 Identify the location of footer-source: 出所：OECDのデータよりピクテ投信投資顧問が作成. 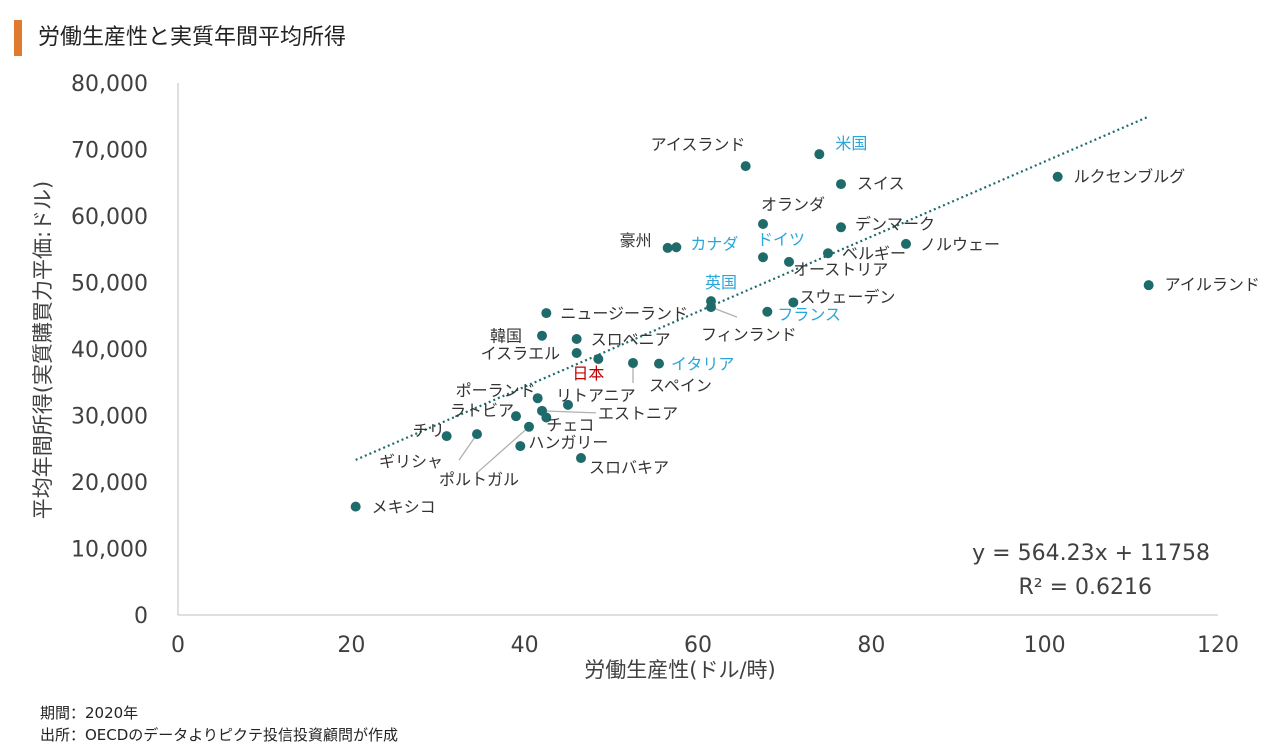
(219, 735).